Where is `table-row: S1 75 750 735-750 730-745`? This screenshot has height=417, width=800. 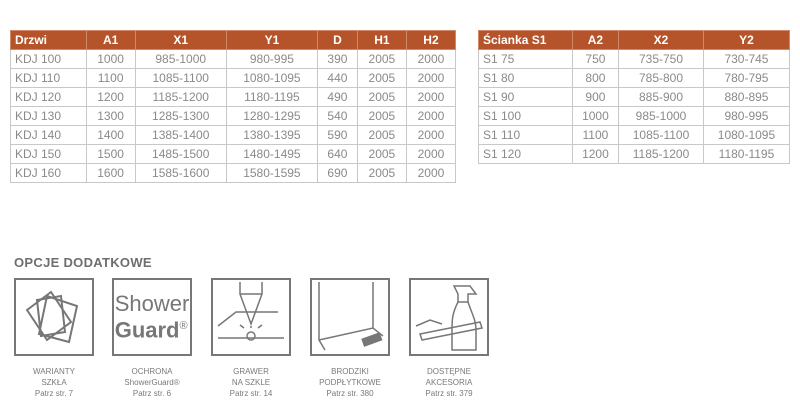
table-row: S1 75 750 735-750 730-745 is located at coordinates (634, 59).